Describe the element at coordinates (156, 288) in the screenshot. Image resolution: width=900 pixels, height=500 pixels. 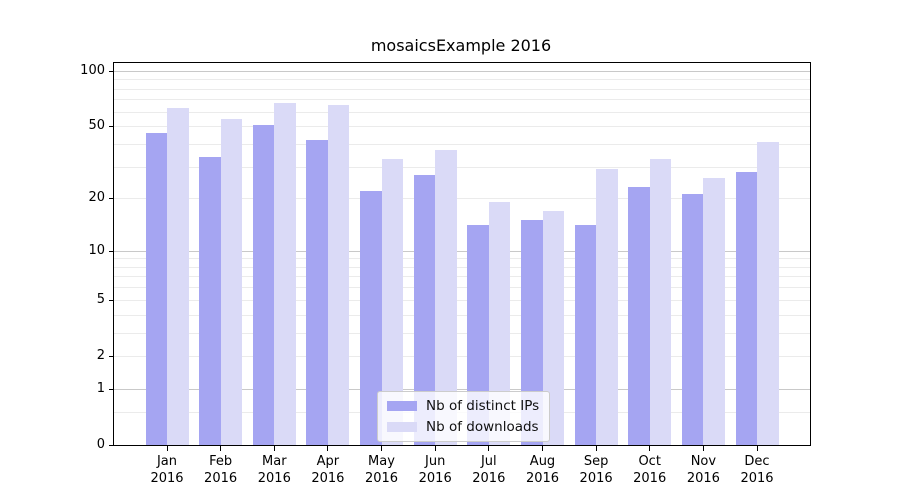
I see `bar-jan-ips` at that location.